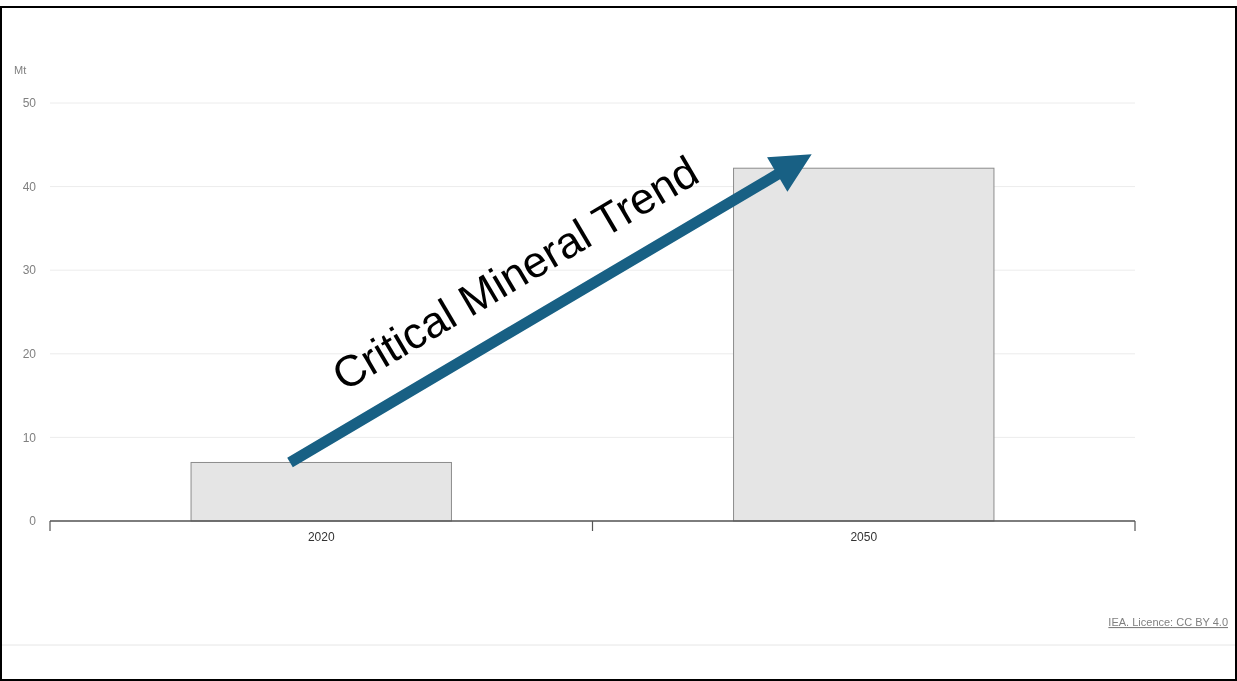 The width and height of the screenshot is (1237, 681). What do you see at coordinates (29, 270) in the screenshot?
I see `y-tick-label: 30` at bounding box center [29, 270].